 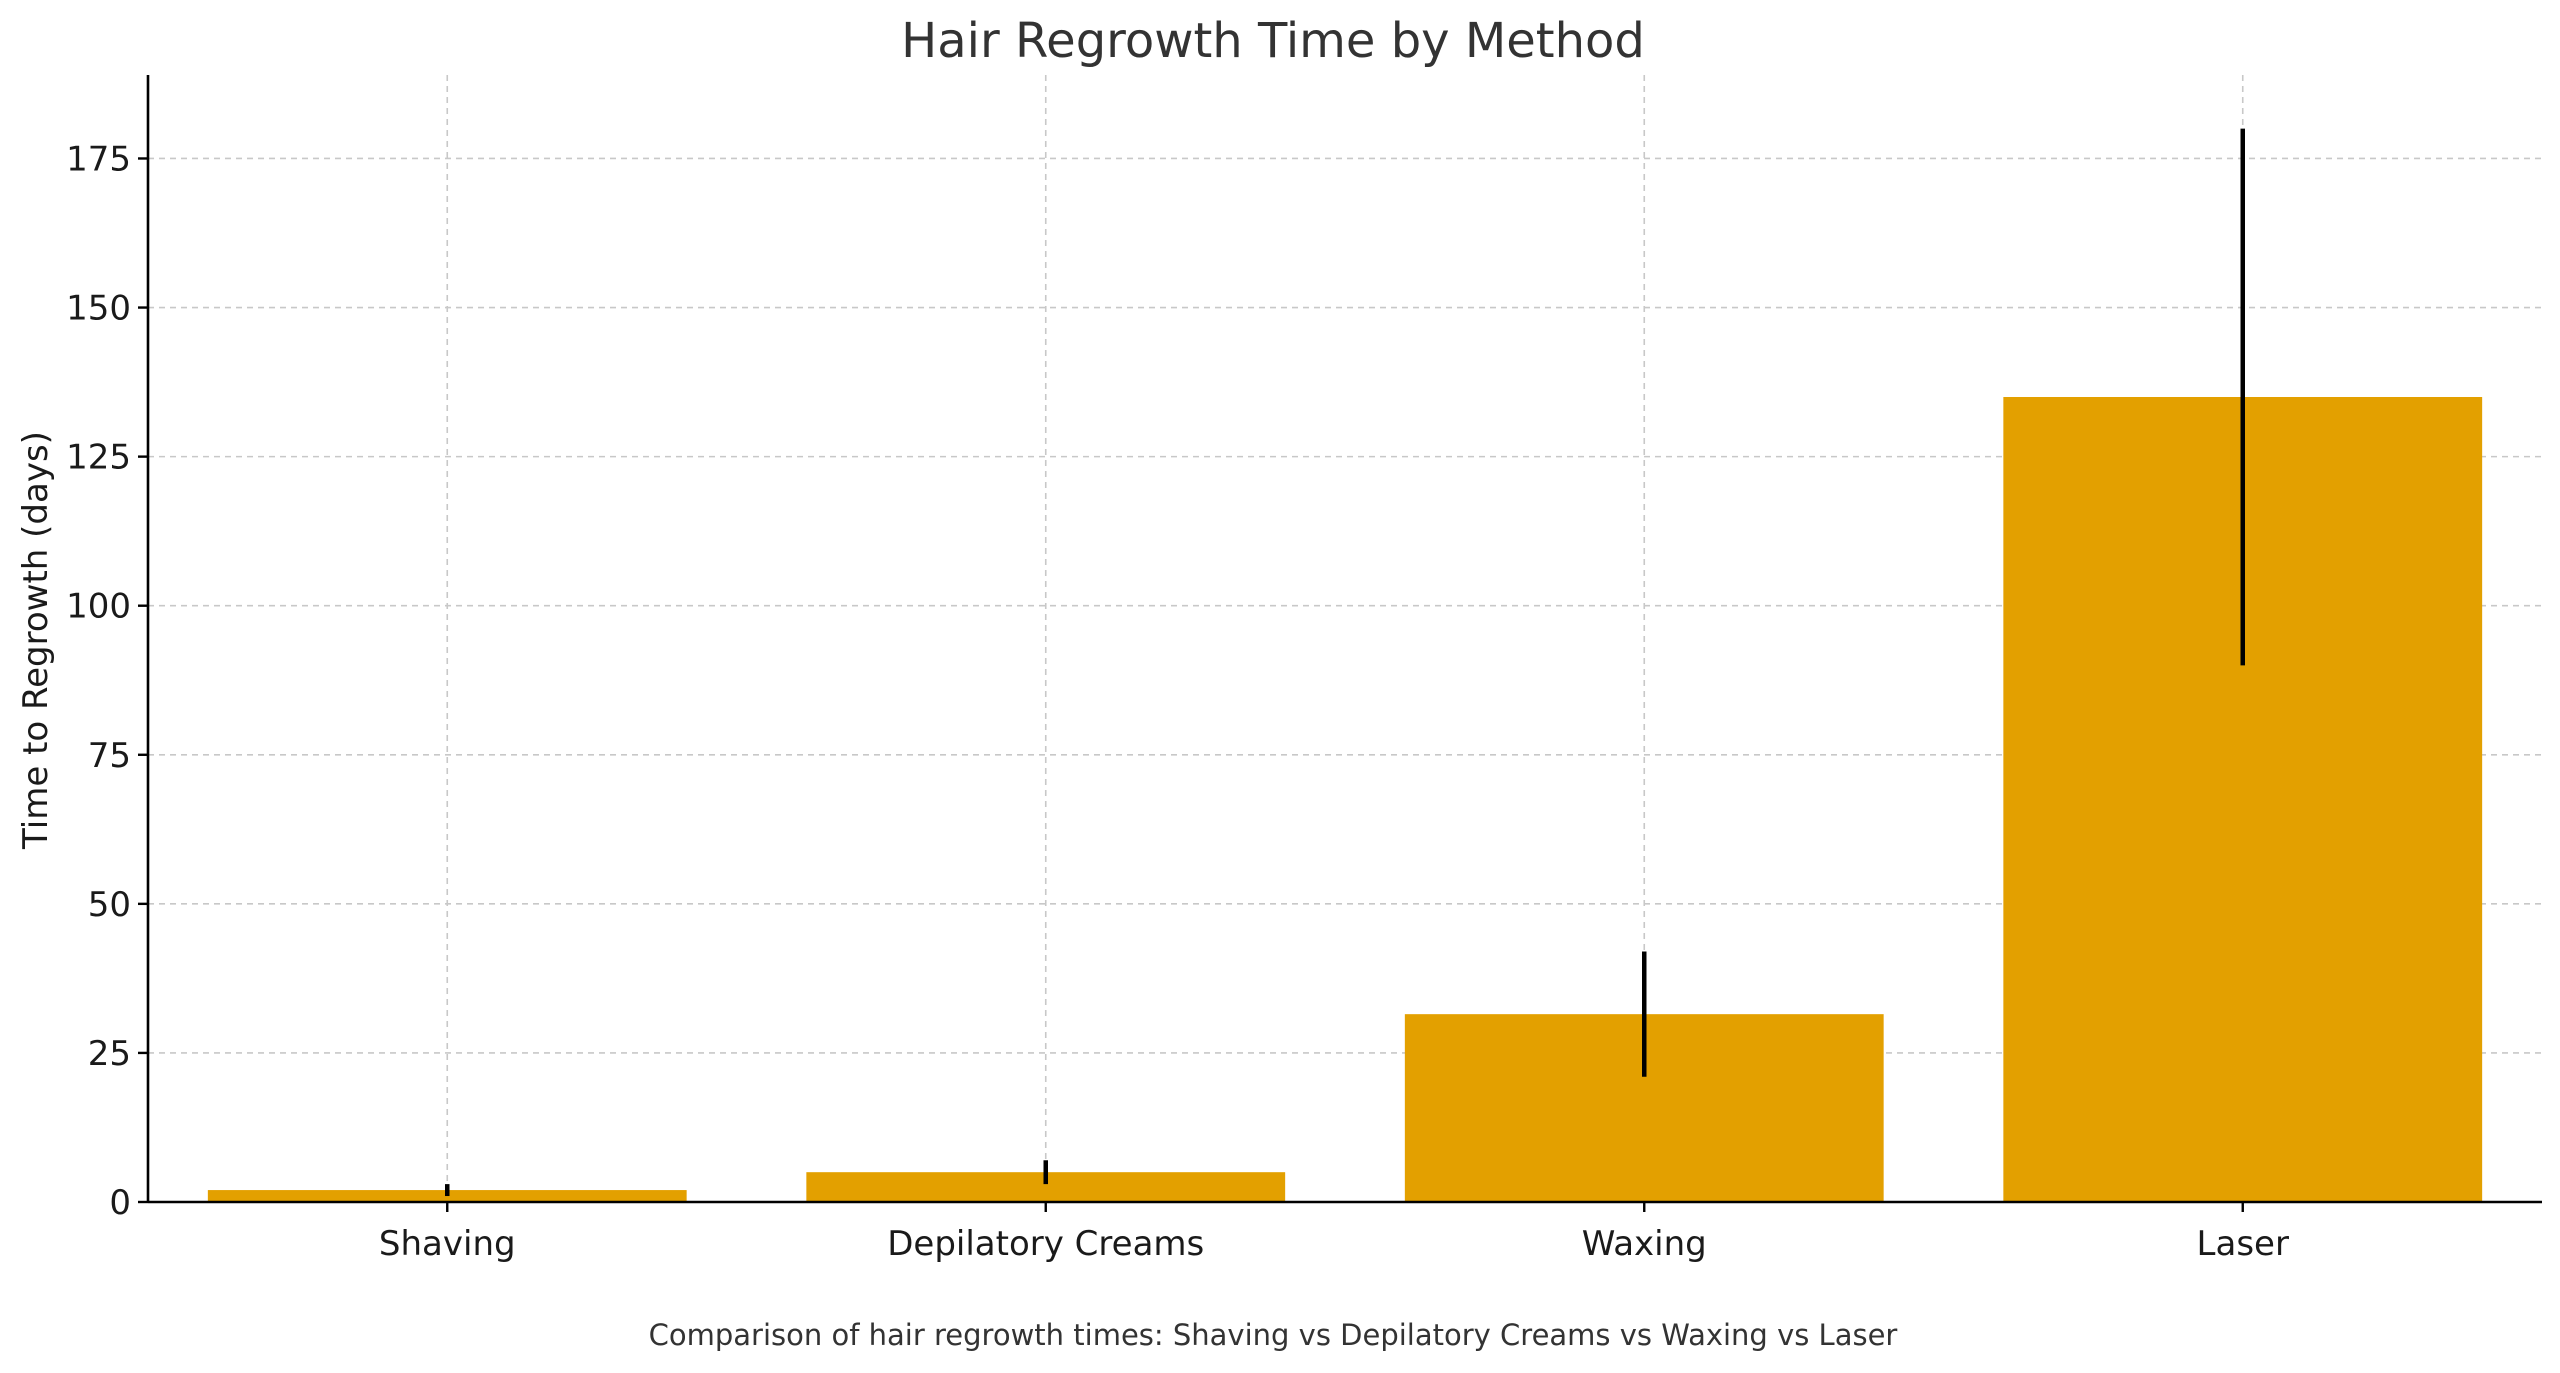 What do you see at coordinates (98, 607) in the screenshot?
I see `y-tick-label: 100` at bounding box center [98, 607].